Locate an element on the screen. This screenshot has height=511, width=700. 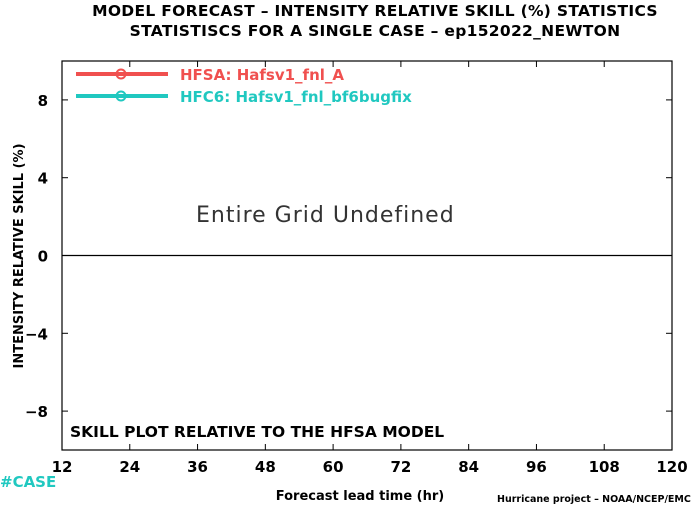
legend-marker-hfsa is located at coordinates (121, 74).